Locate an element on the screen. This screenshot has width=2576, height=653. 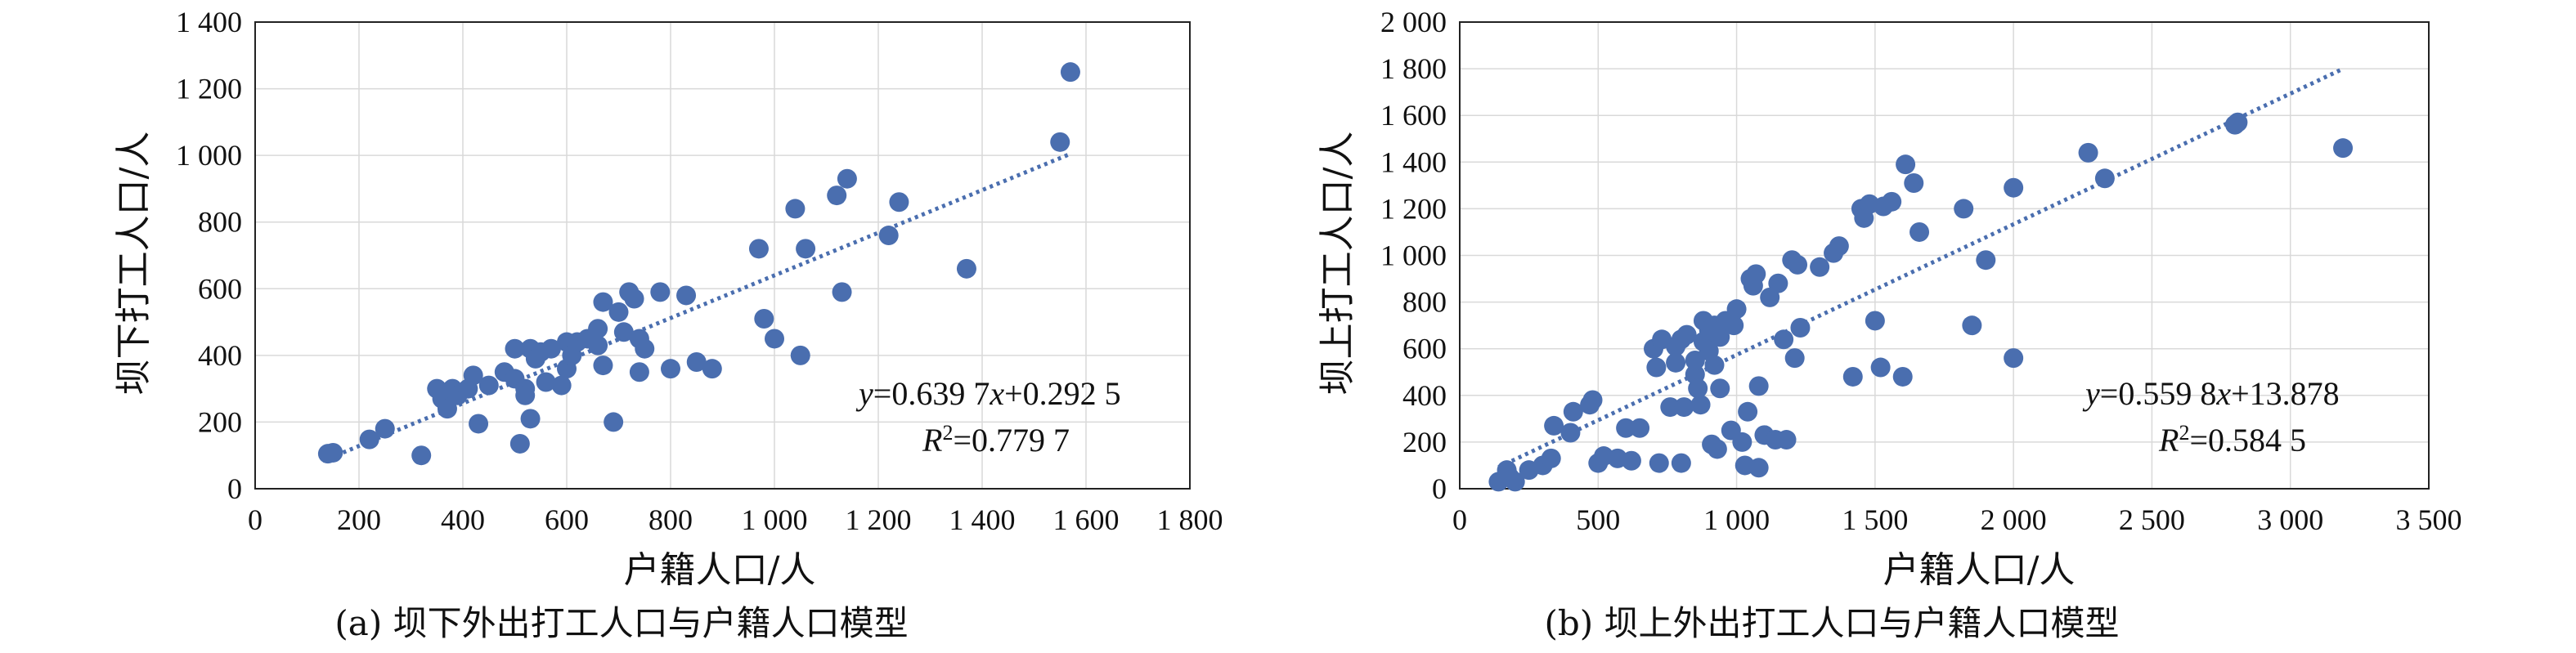
x-tick-label: 2 500 is located at coordinates (2152, 519).